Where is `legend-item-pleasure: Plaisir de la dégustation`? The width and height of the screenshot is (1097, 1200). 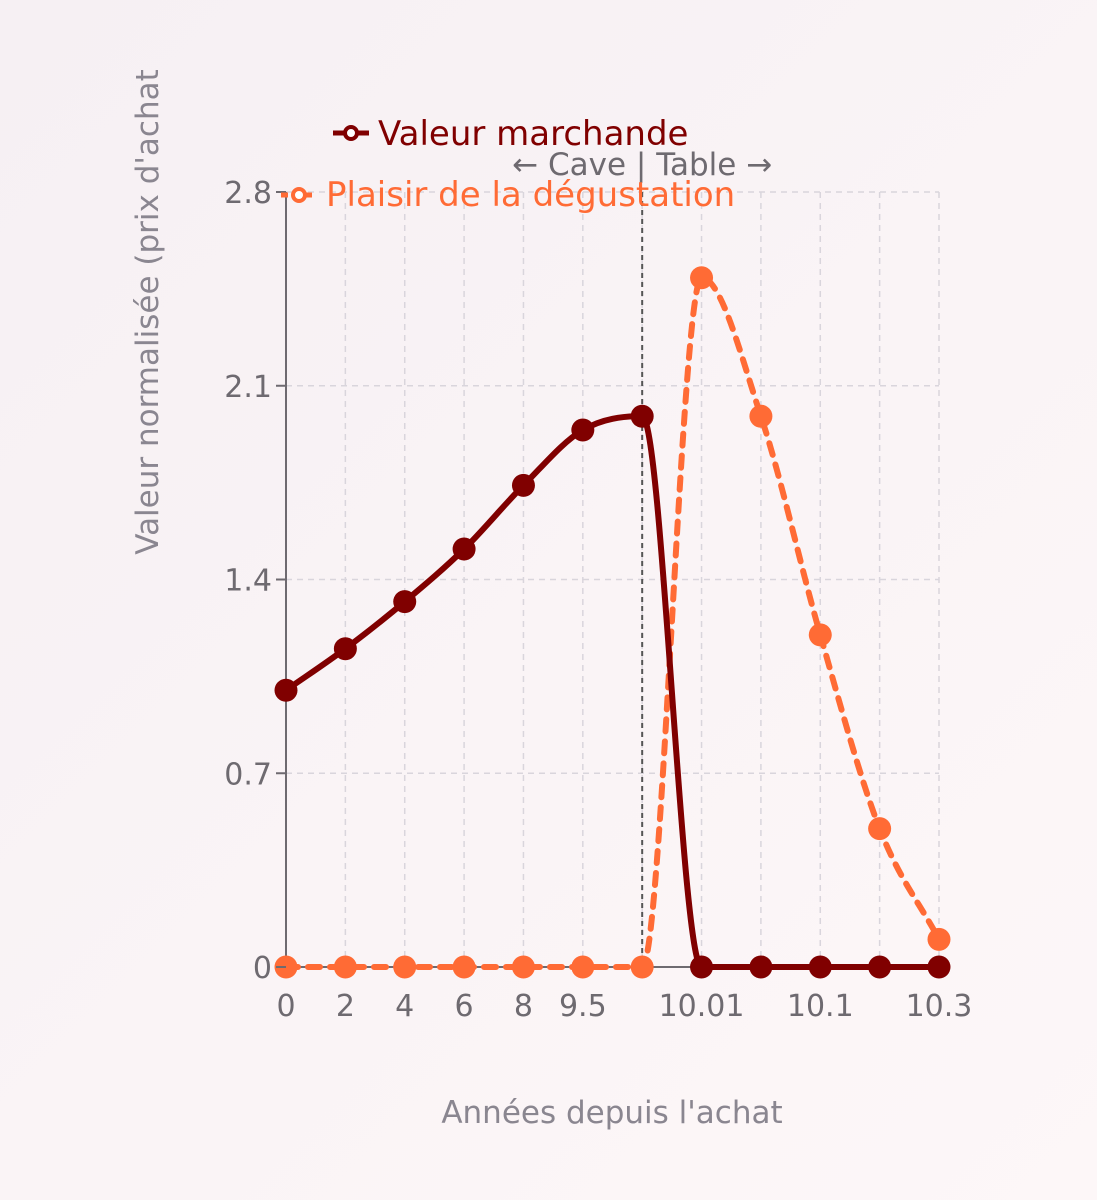 legend-item-pleasure: Plaisir de la dégustation is located at coordinates (508, 195).